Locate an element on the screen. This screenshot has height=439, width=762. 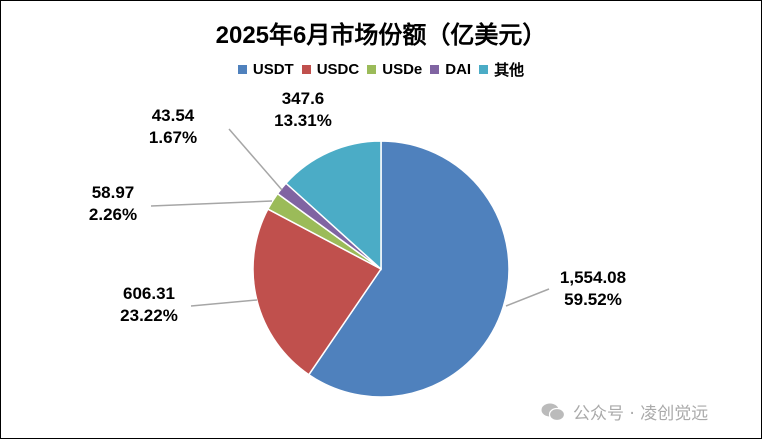
legend-label: USDe is located at coordinates (402, 69).